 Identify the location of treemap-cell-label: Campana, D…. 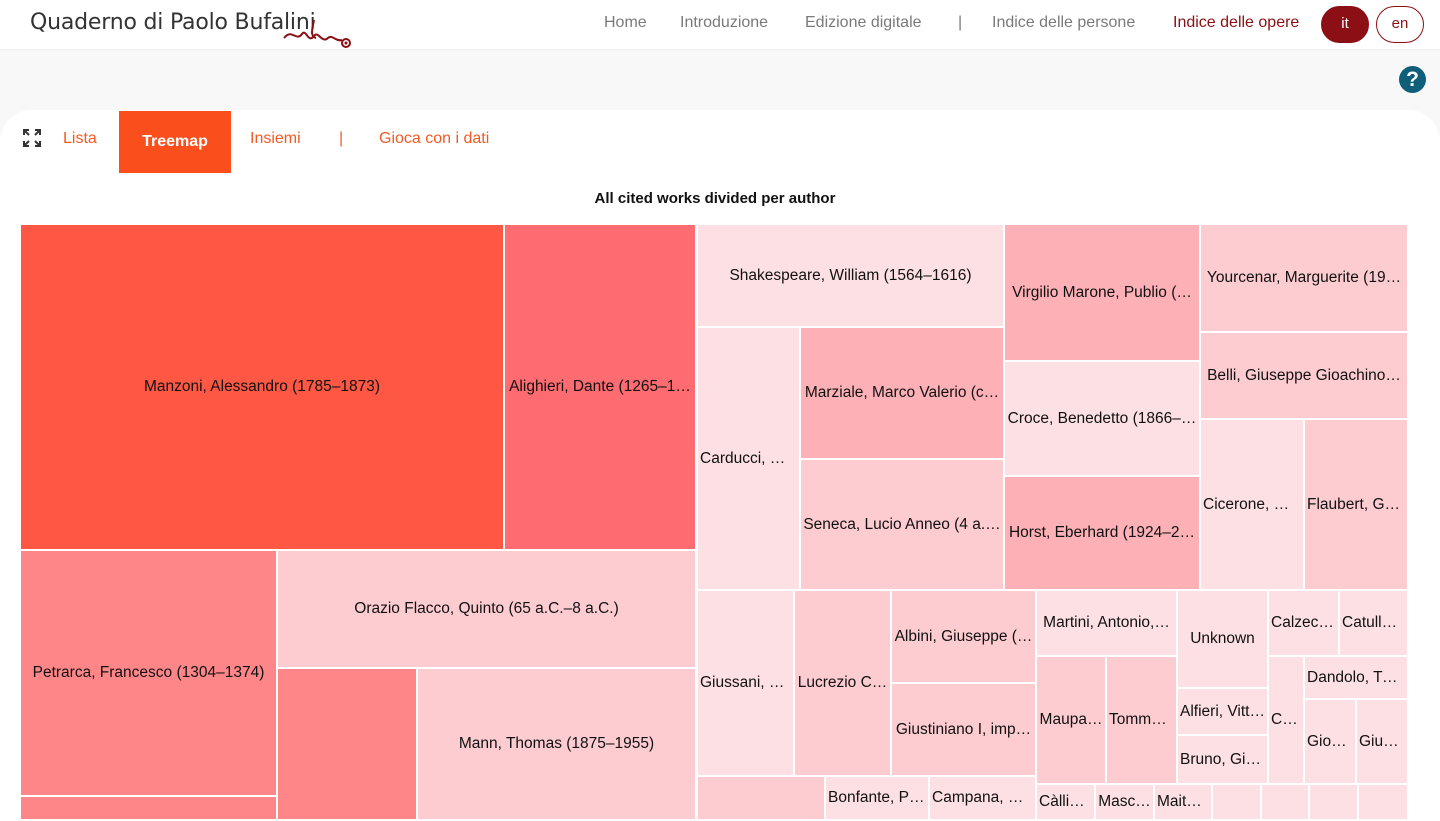
(983, 797).